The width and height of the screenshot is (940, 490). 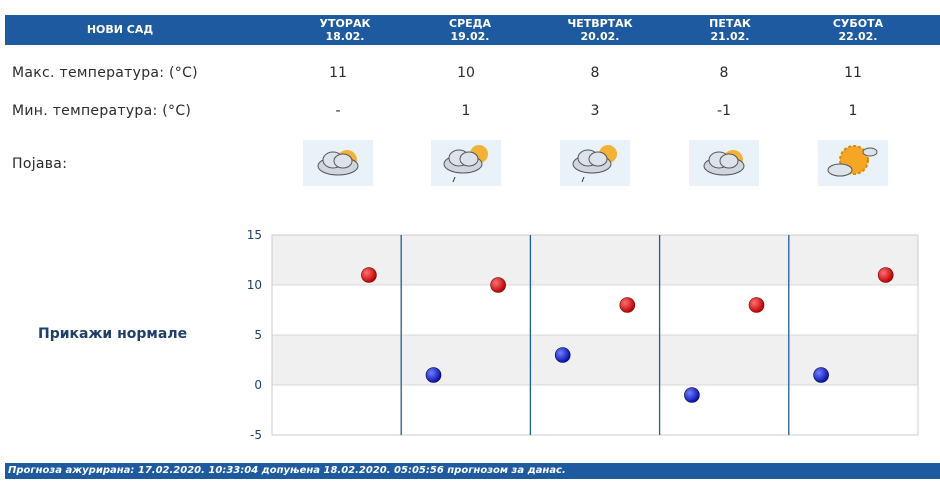 I want to click on day-date: 20.02., so click(x=600, y=36).